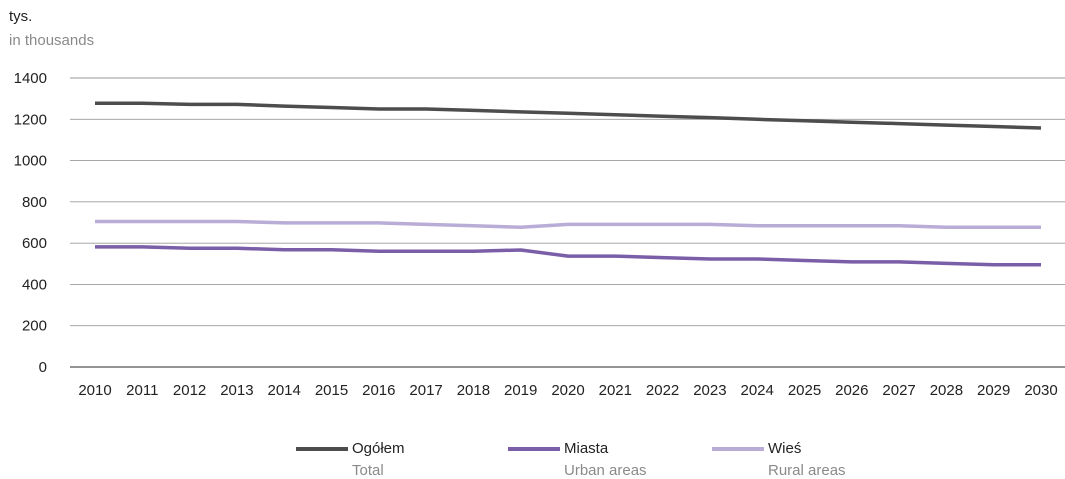  I want to click on series-line-rural, so click(568, 224).